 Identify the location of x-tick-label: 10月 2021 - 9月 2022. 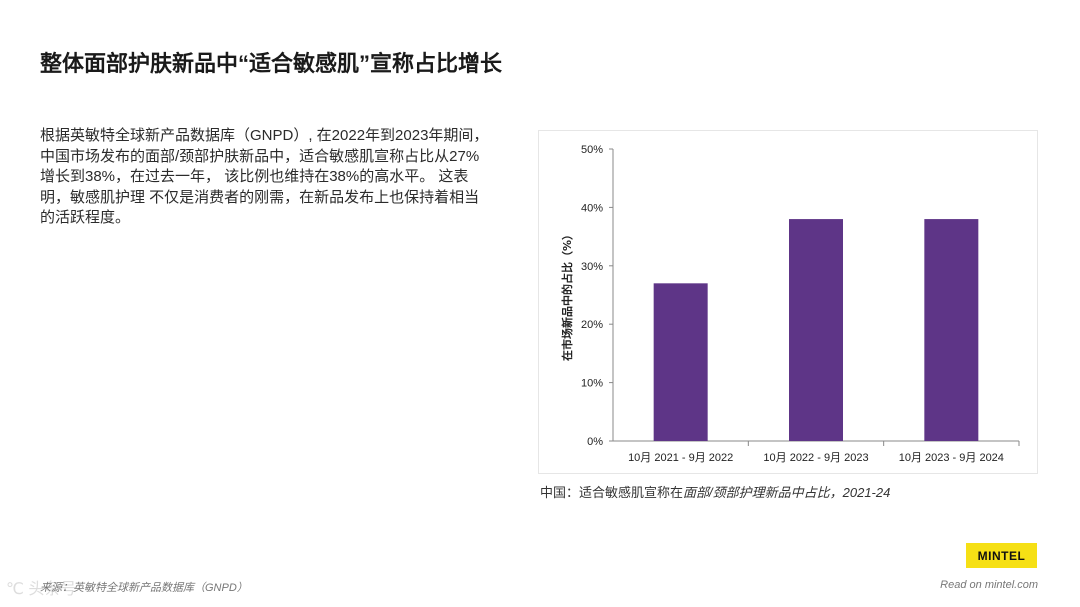
(680, 458).